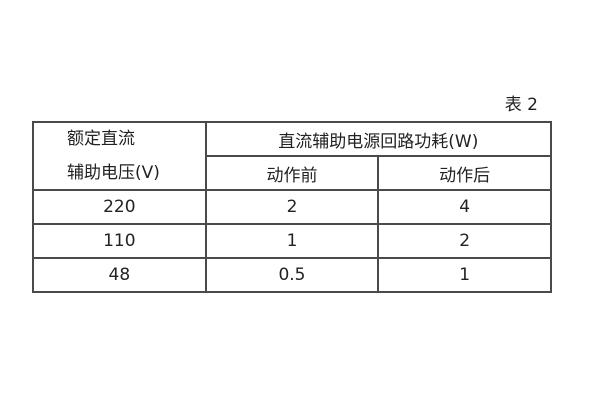 This screenshot has width=600, height=400. I want to click on table-row: 220 2 4, so click(292, 207).